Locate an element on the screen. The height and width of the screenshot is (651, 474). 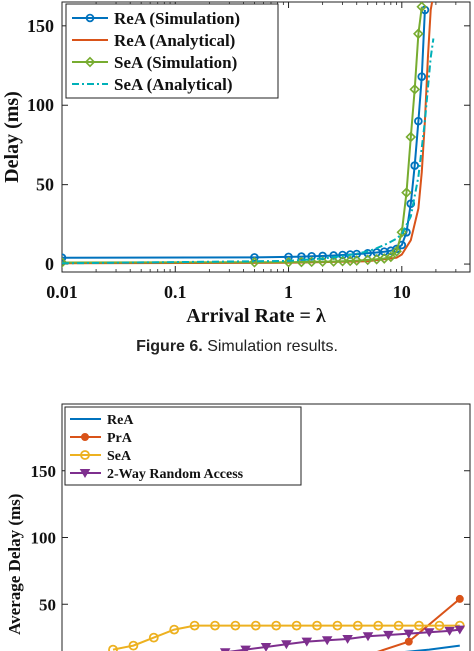
legend-entry: ReA (Simulation) is located at coordinates (156, 18).